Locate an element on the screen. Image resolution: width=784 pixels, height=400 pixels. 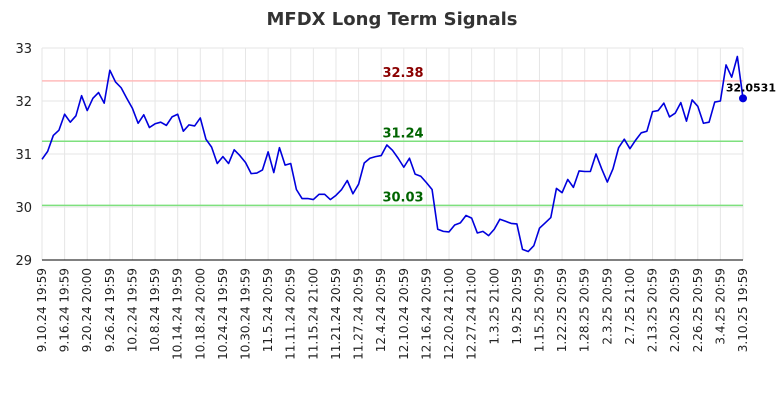
y-tick-label: 30 is located at coordinates (23, 208).